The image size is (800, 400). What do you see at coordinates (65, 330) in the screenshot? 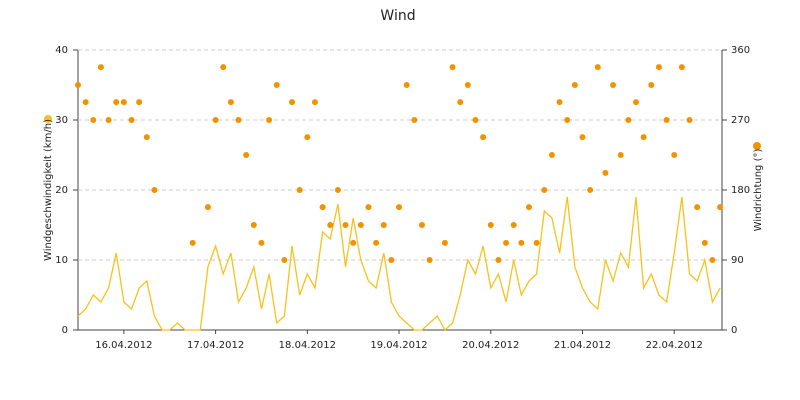
I see `y-tick-label: 0` at bounding box center [65, 330].